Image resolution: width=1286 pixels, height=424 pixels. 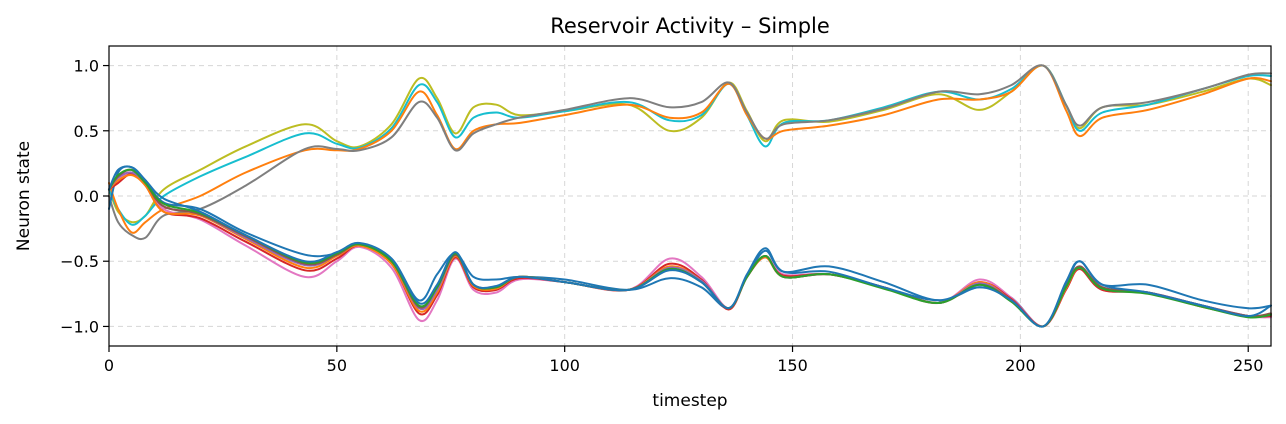 I want to click on y-axis-label: Neuron state, so click(x=24, y=196).